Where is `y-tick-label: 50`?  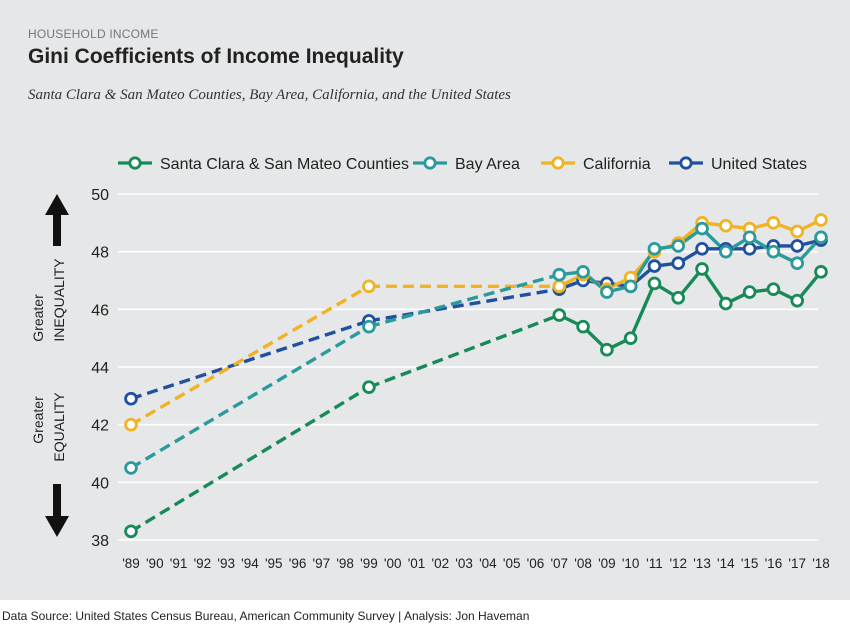 y-tick-label: 50 is located at coordinates (100, 195).